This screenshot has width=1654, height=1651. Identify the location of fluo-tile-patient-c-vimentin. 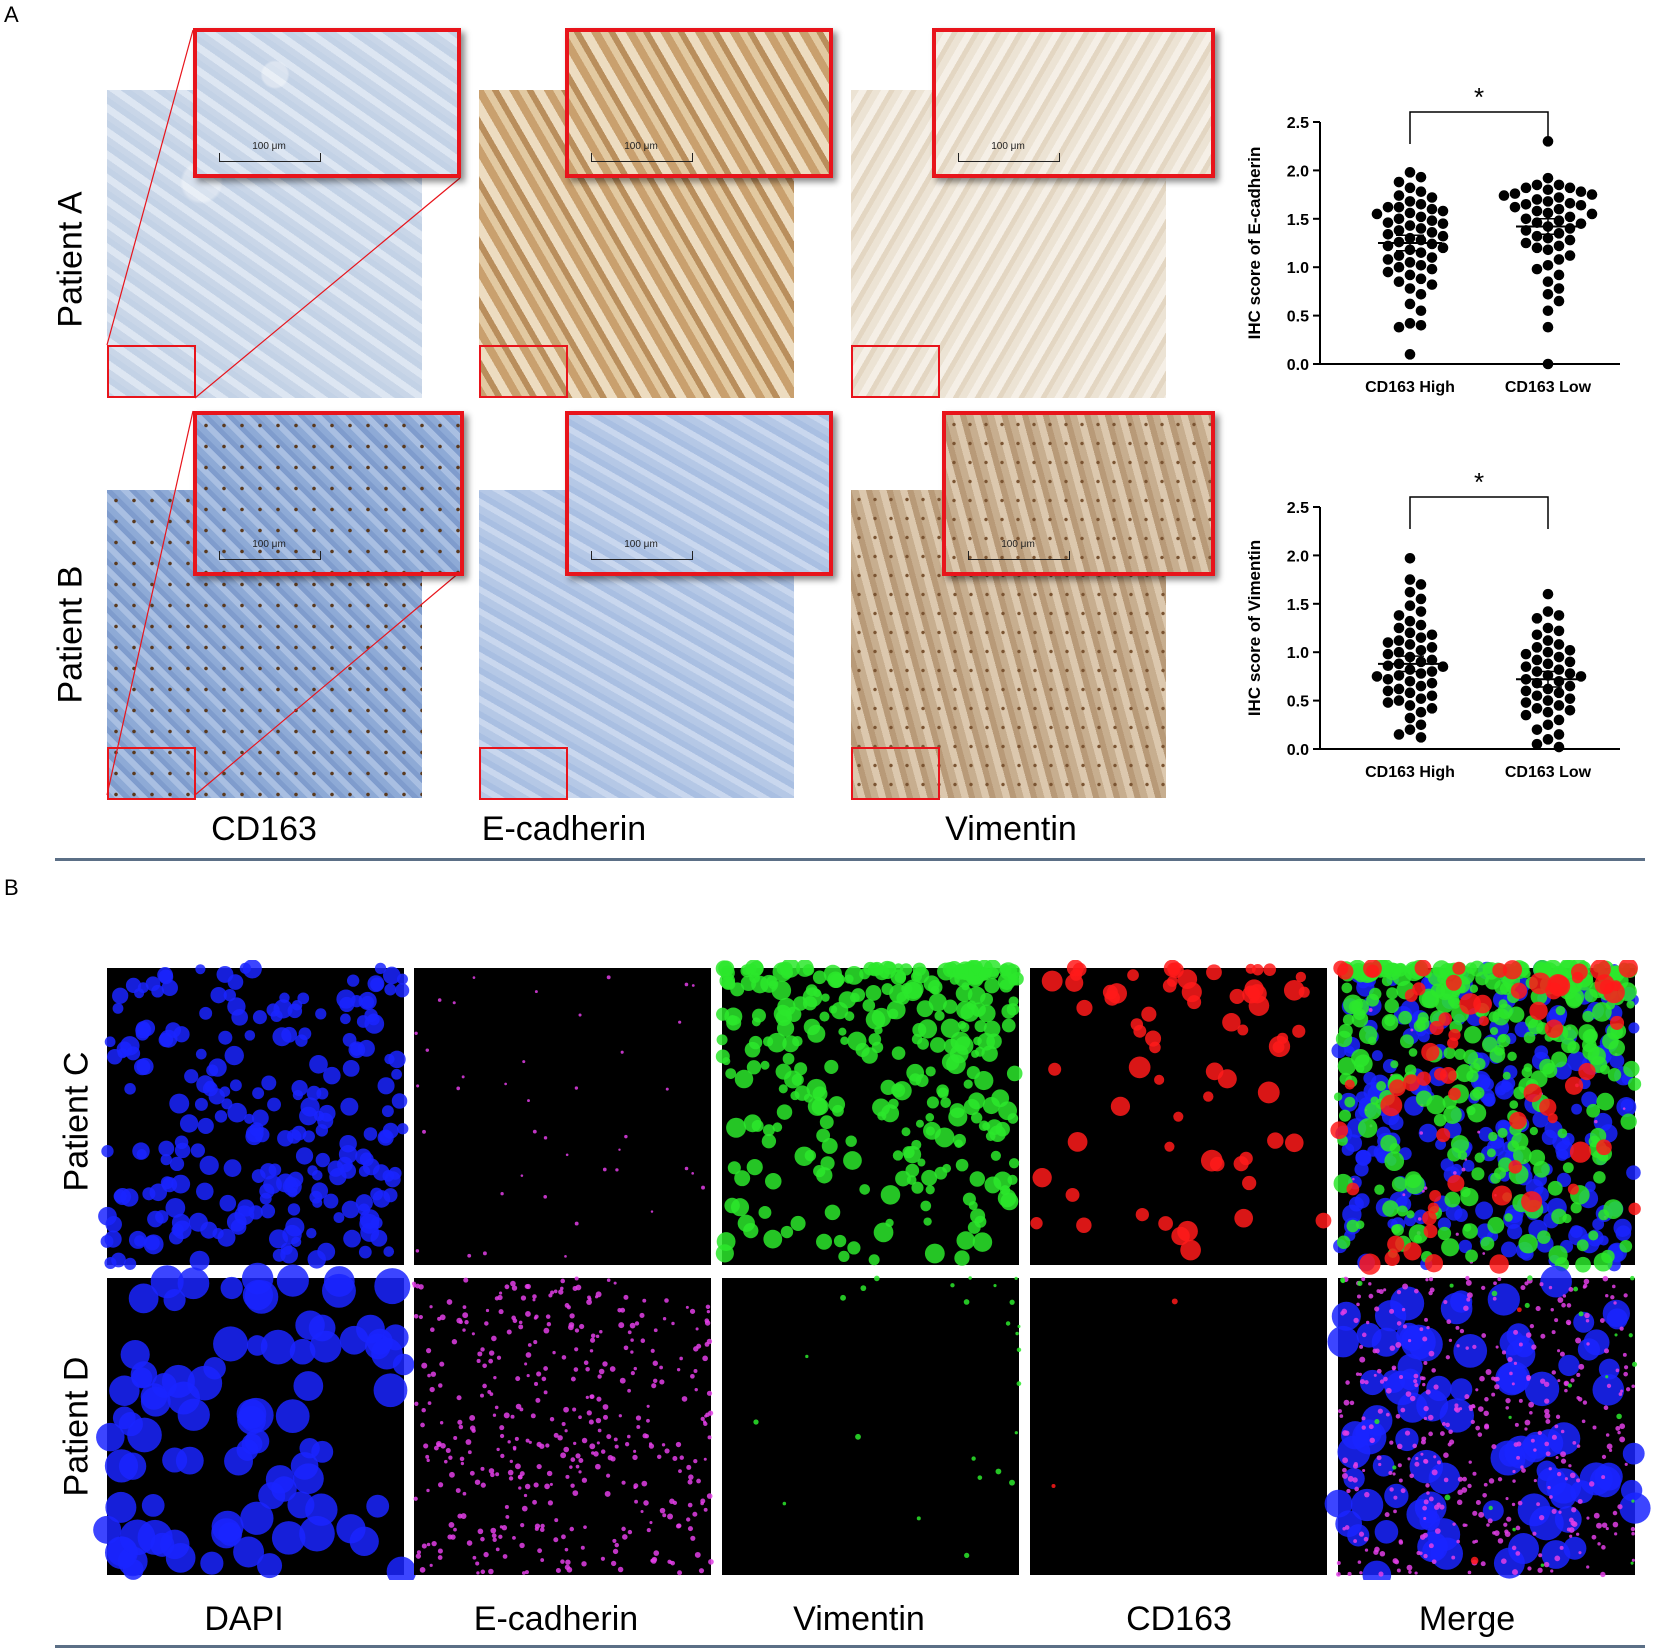
(869, 1113).